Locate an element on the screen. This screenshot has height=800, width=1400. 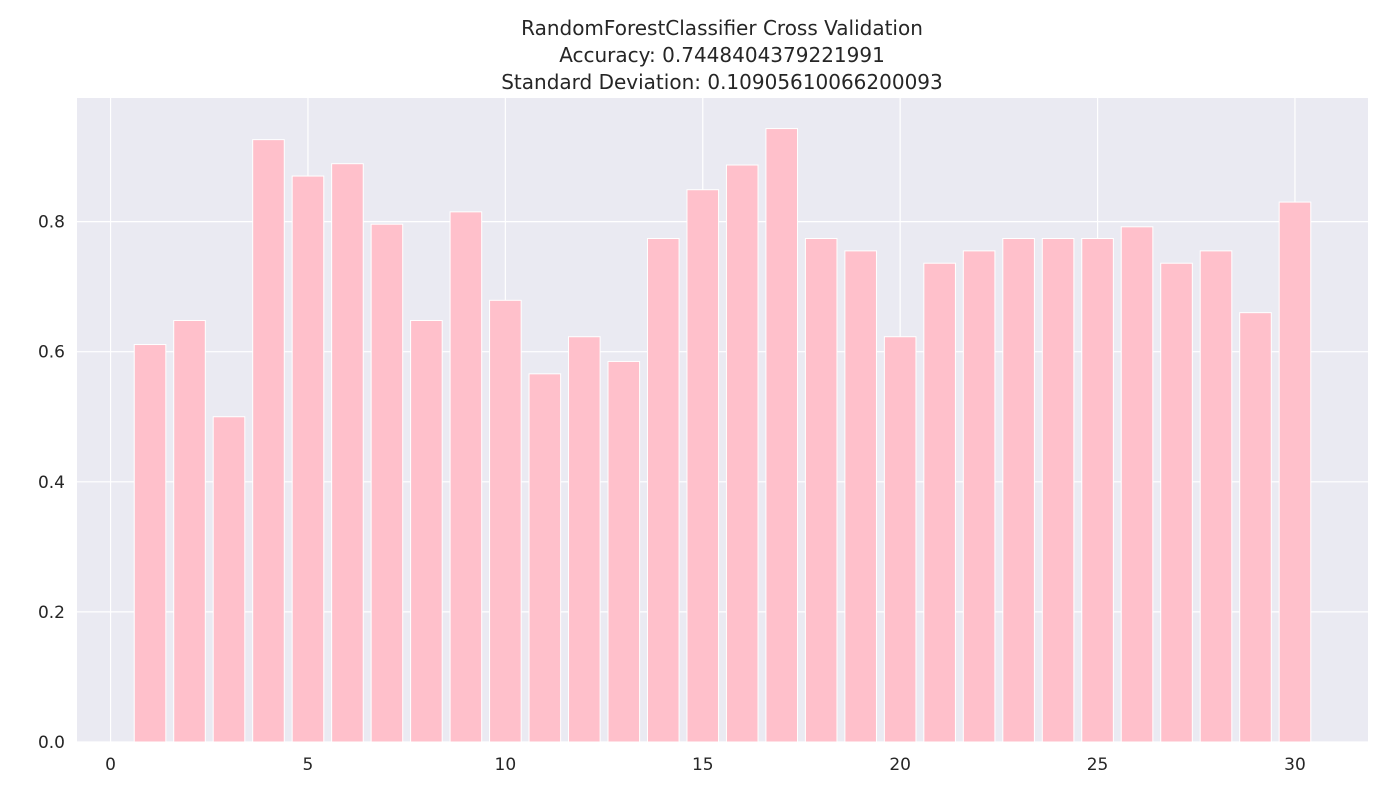
y-tick-label: 0.2 is located at coordinates (51, 613).